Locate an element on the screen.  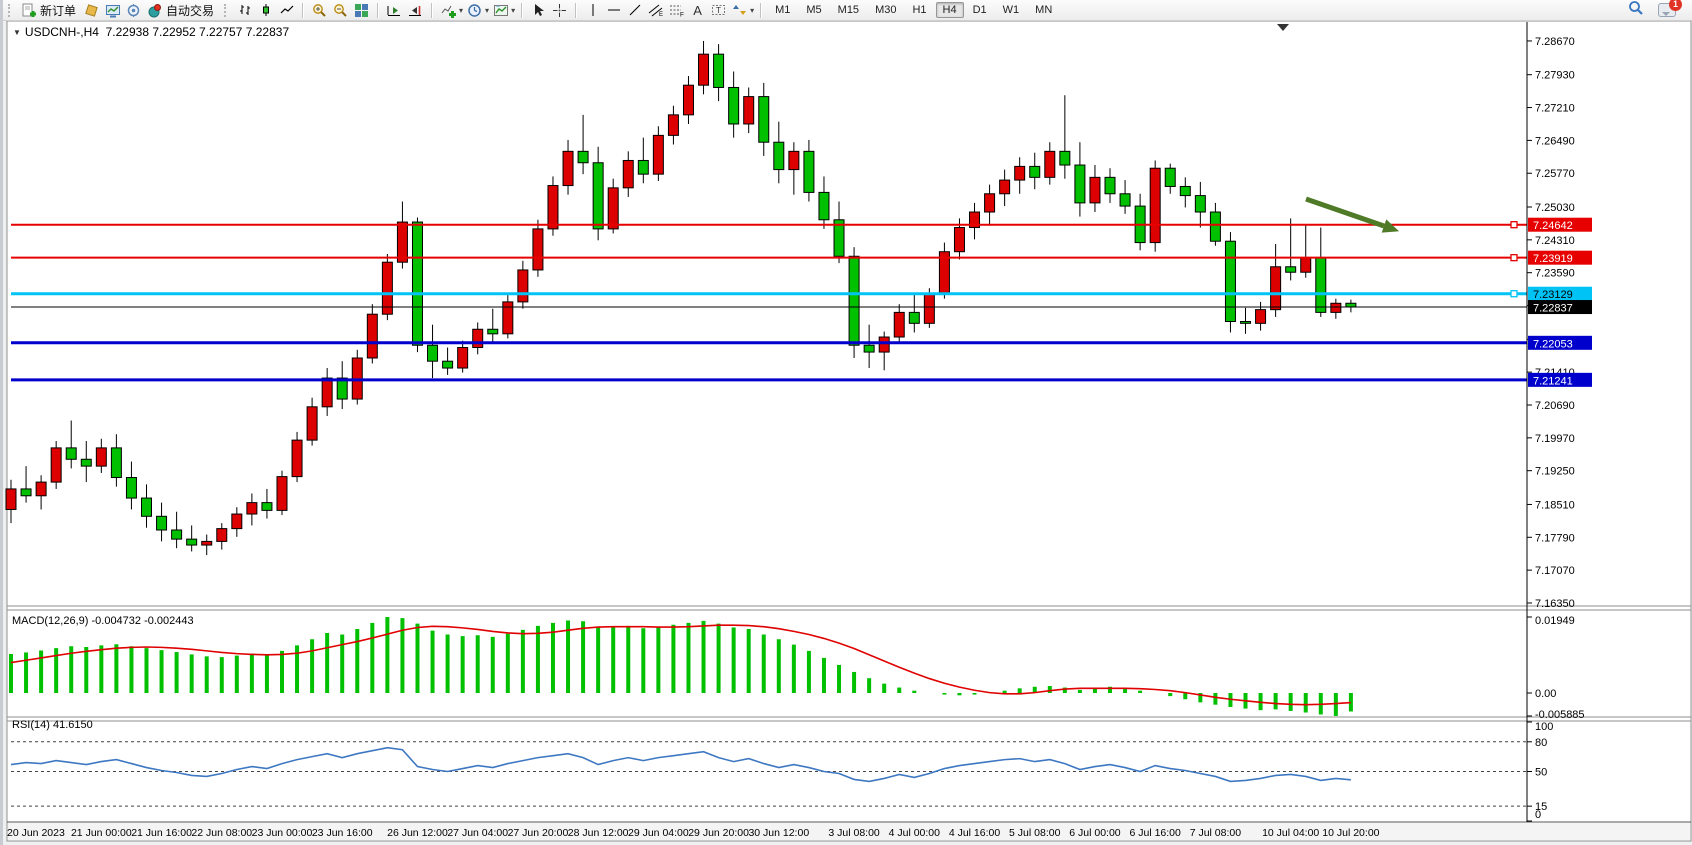
time-tick-label: 20 Jun 2023 is located at coordinates (36, 833).